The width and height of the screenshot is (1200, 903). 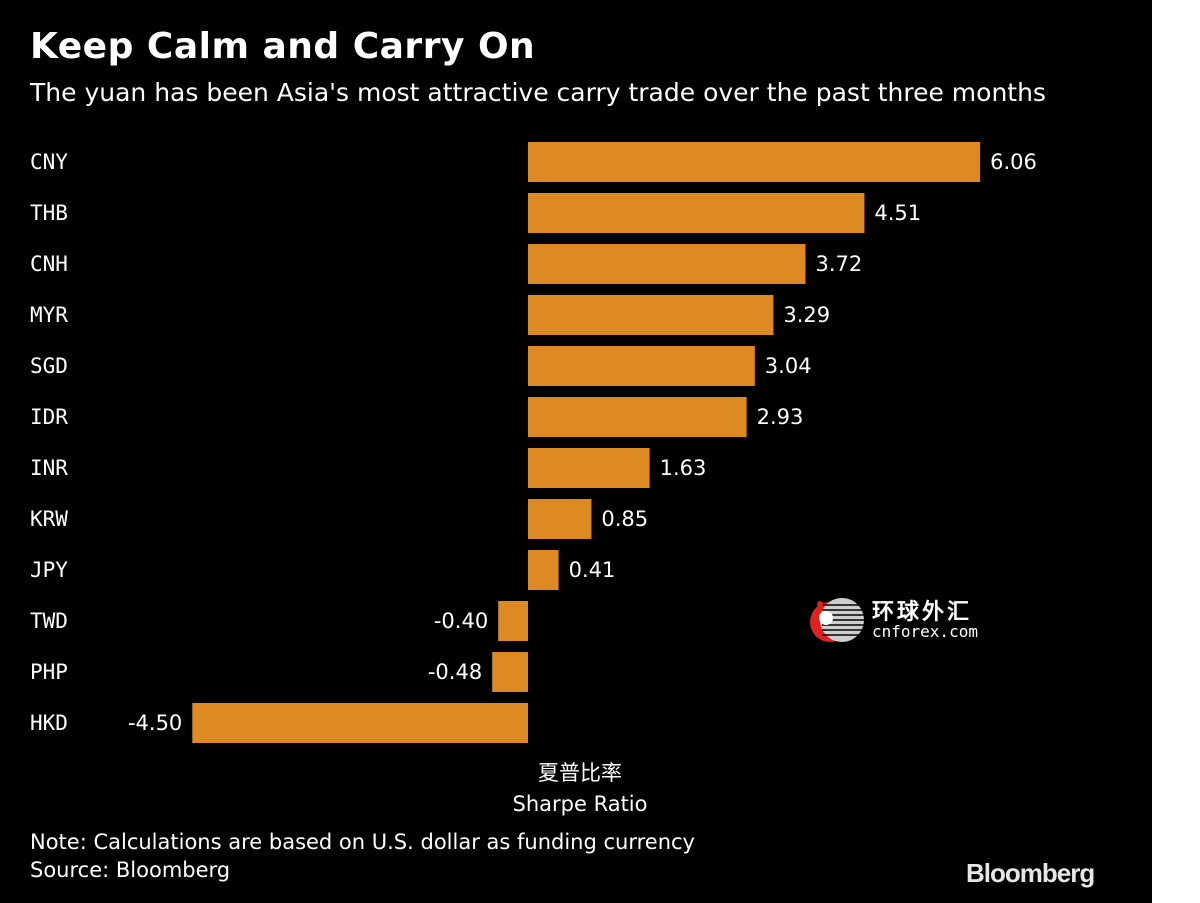 I want to click on cnforex-logo-icon, so click(x=837, y=620).